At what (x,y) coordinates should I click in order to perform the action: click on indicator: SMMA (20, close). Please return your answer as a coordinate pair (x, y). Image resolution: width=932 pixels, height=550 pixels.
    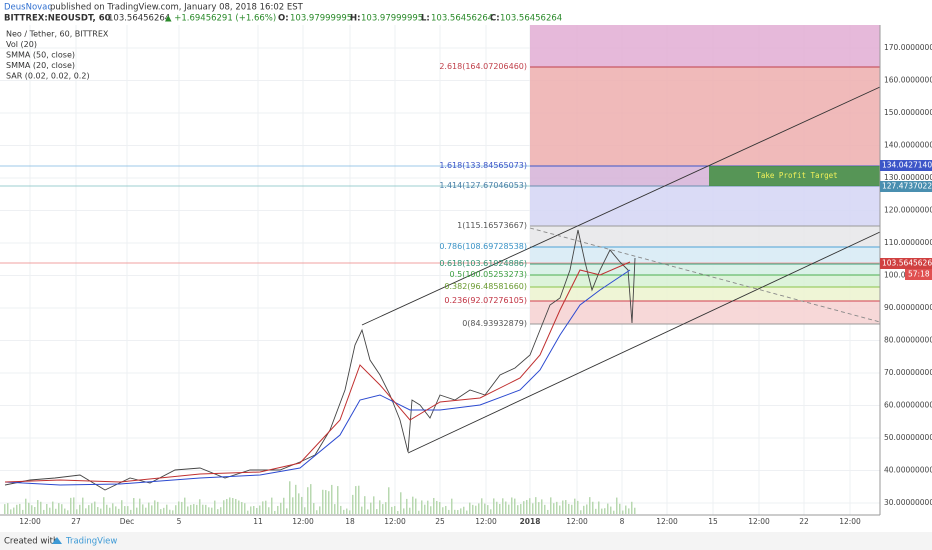
    Looking at the image, I should click on (40, 65).